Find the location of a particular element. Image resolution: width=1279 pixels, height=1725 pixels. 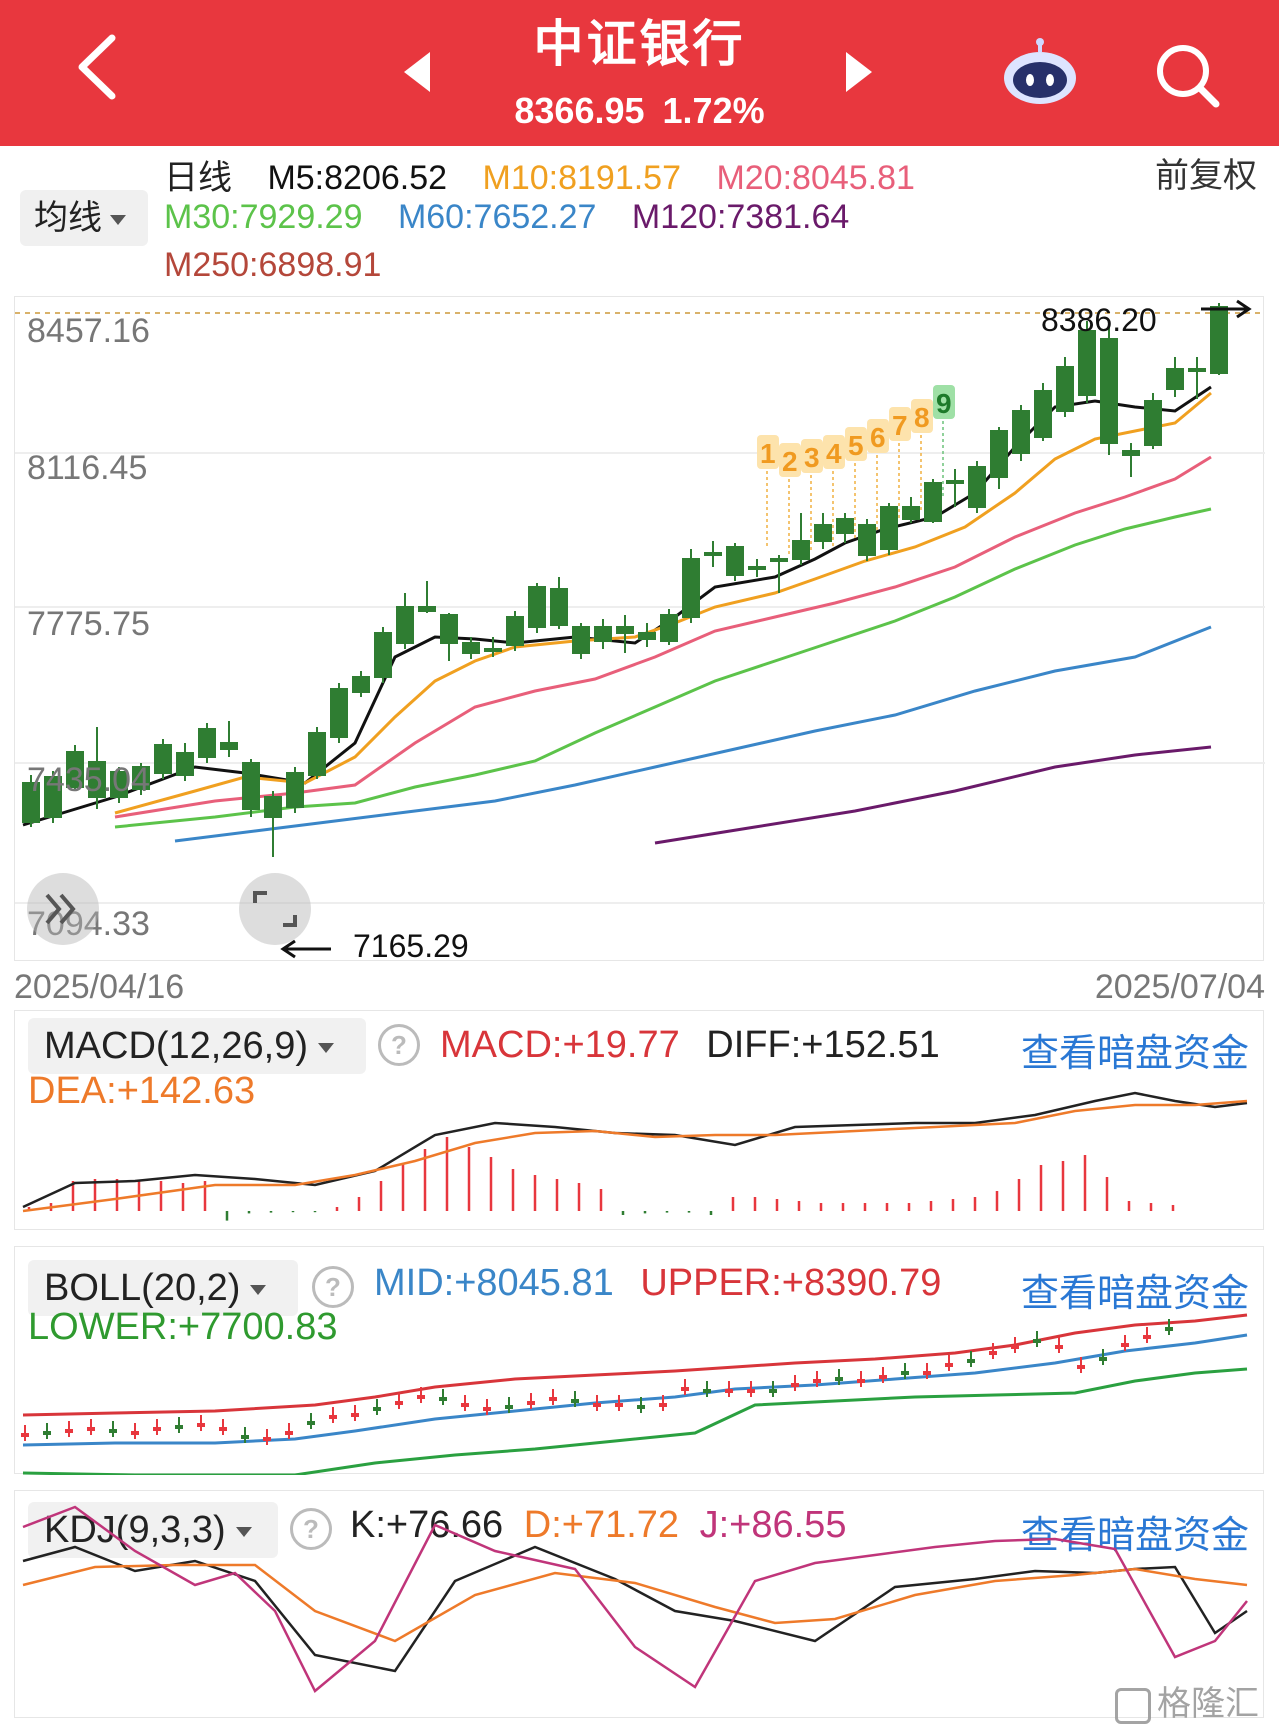

dea-value: DEA:+142.63 is located at coordinates (142, 1091).